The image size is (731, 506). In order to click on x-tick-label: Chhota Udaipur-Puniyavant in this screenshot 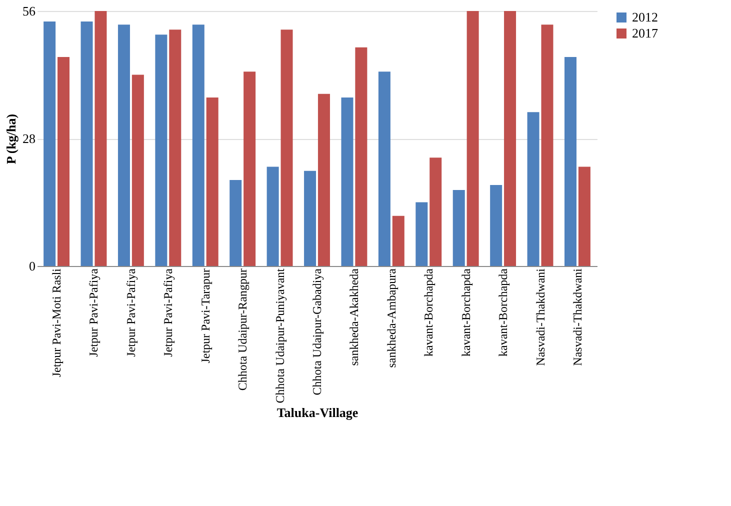, I will do `click(279, 336)`.